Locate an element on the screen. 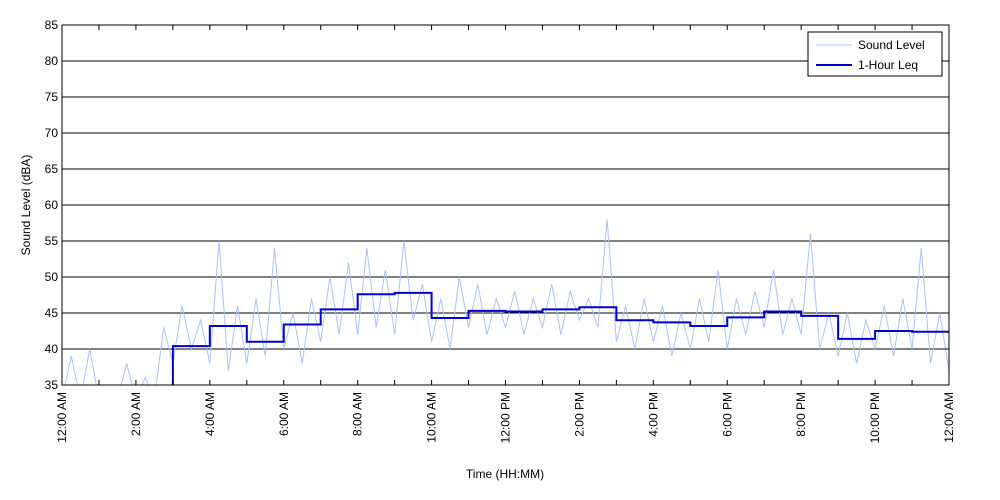 Image resolution: width=1000 pixels, height=500 pixels. y-tick-label: 40 is located at coordinates (52, 349).